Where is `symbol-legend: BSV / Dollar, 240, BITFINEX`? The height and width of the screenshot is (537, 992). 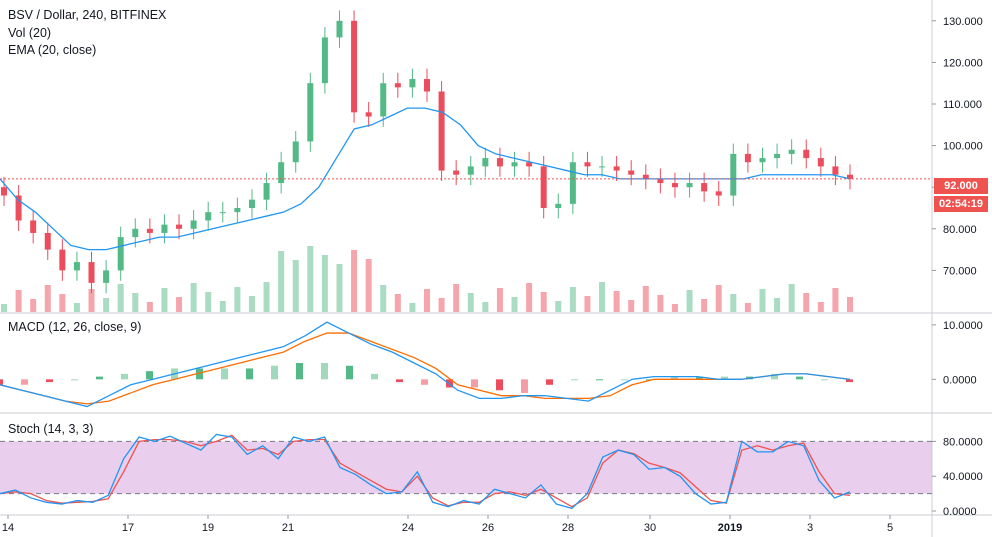
symbol-legend: BSV / Dollar, 240, BITFINEX is located at coordinates (87, 15).